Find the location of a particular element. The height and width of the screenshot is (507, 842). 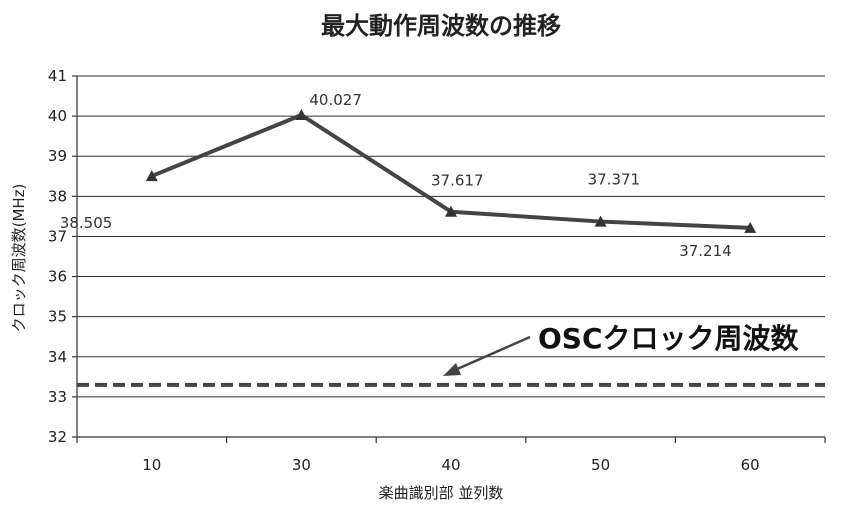

data-label: 37.371 is located at coordinates (614, 180).